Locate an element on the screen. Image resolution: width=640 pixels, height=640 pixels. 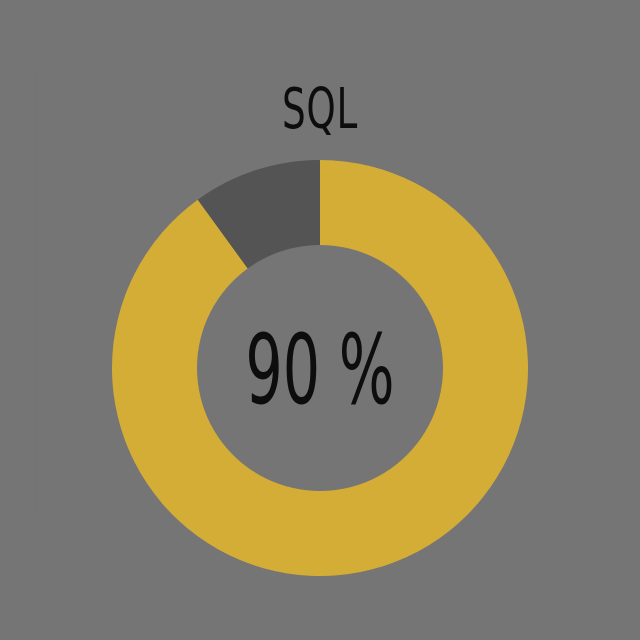
chart-title: SQL is located at coordinates (319, 109).